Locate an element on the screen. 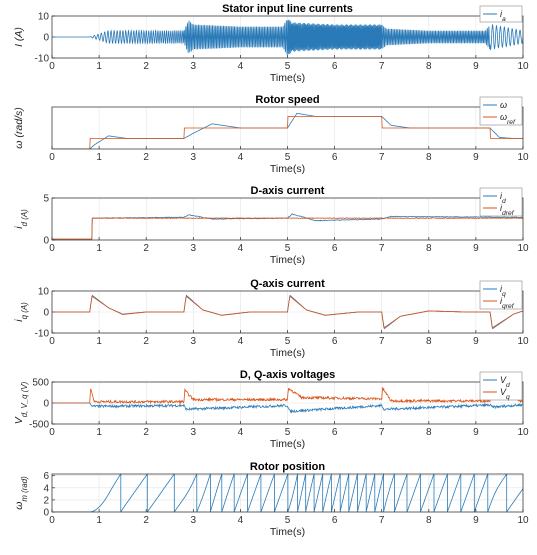 The height and width of the screenshot is (555, 537). legend: ia is located at coordinates (501, 14).